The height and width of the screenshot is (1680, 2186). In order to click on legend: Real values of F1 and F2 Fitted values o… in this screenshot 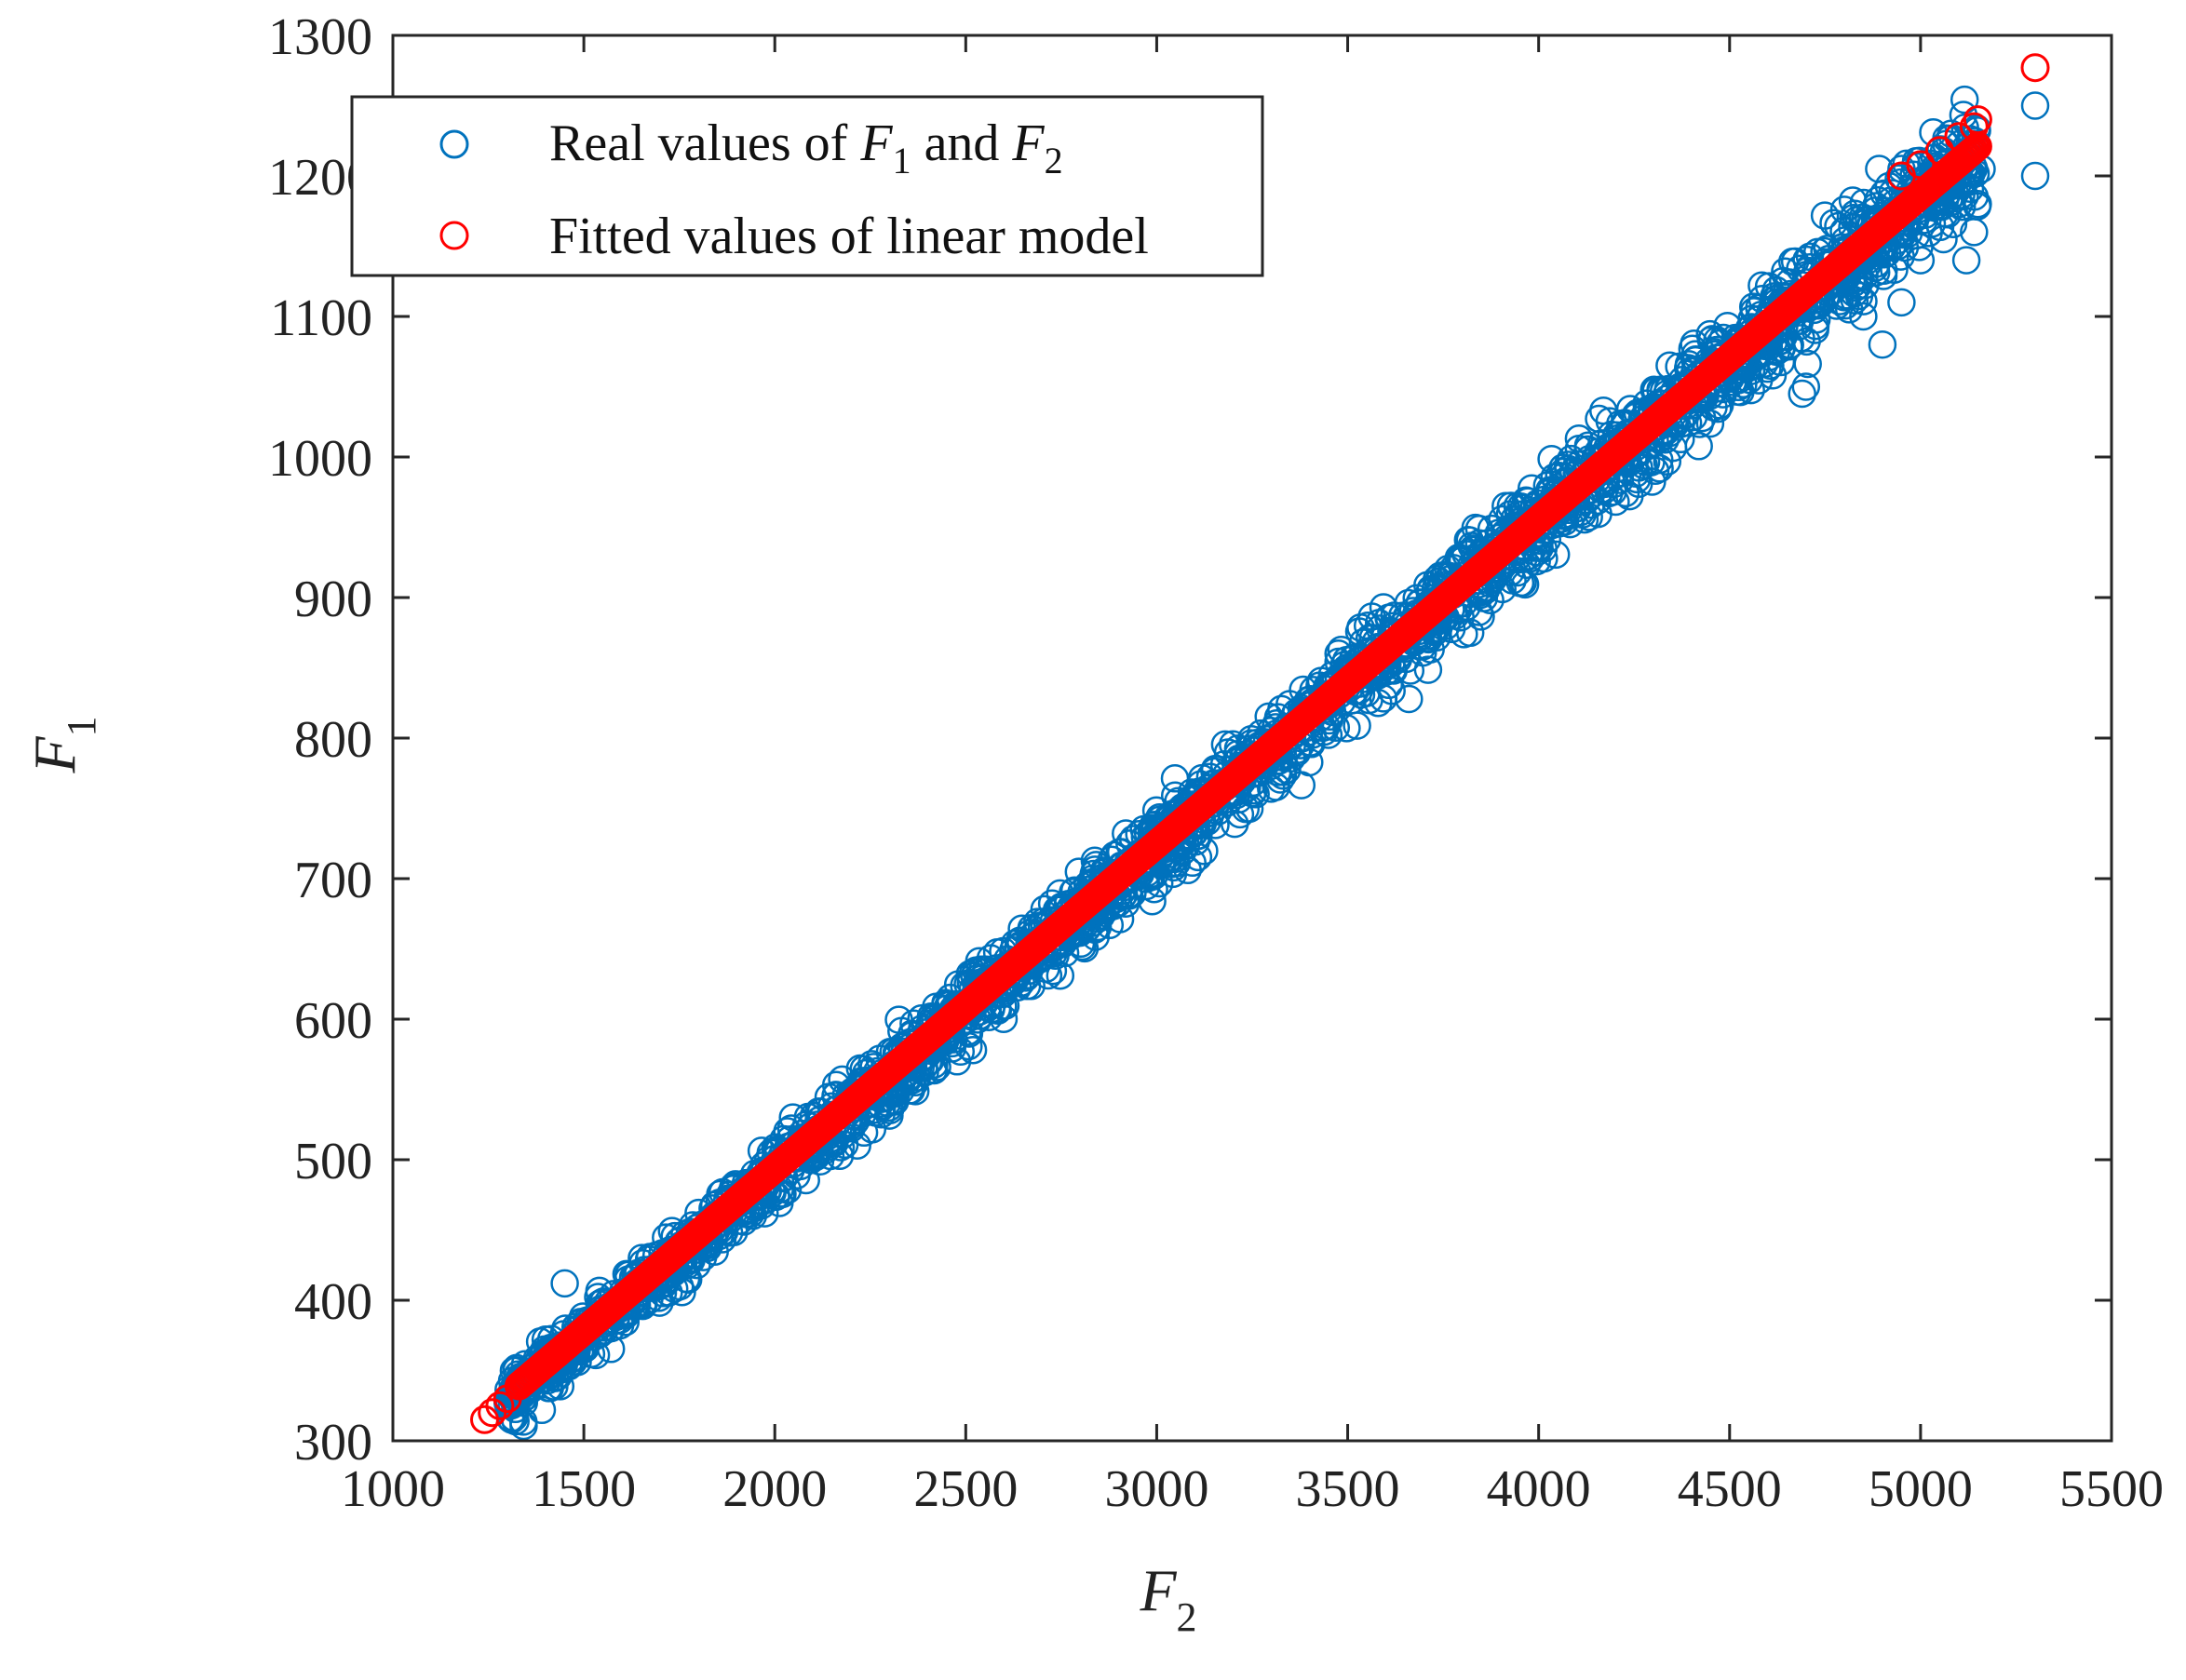, I will do `click(807, 186)`.